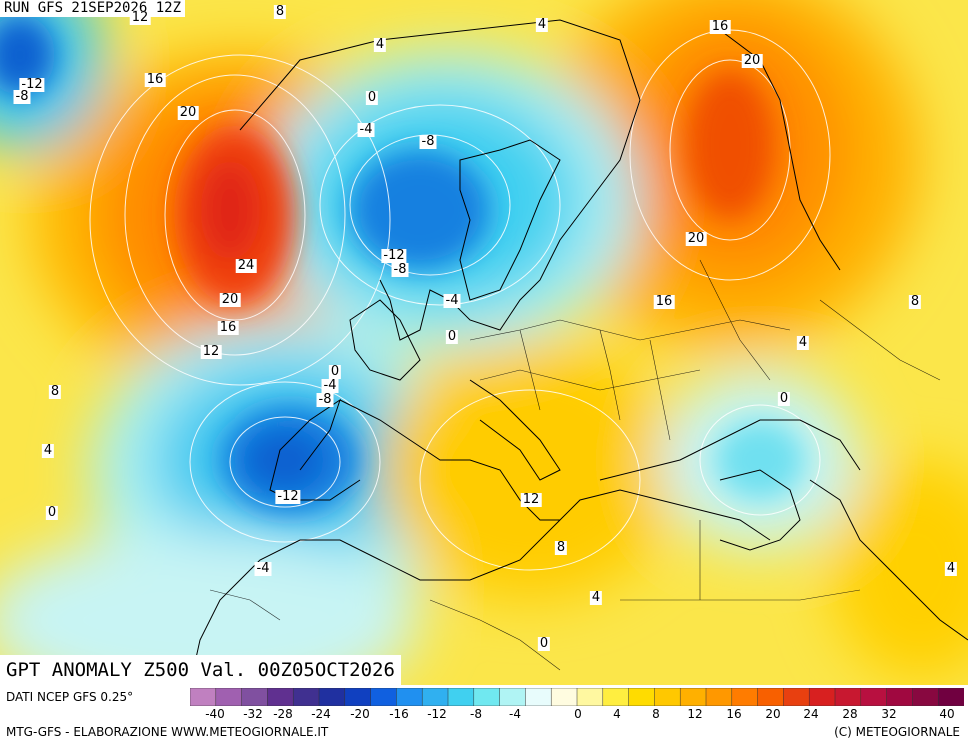 Image resolution: width=968 pixels, height=745 pixels. What do you see at coordinates (734, 714) in the screenshot?
I see `colorbar-tick-label: 16` at bounding box center [734, 714].